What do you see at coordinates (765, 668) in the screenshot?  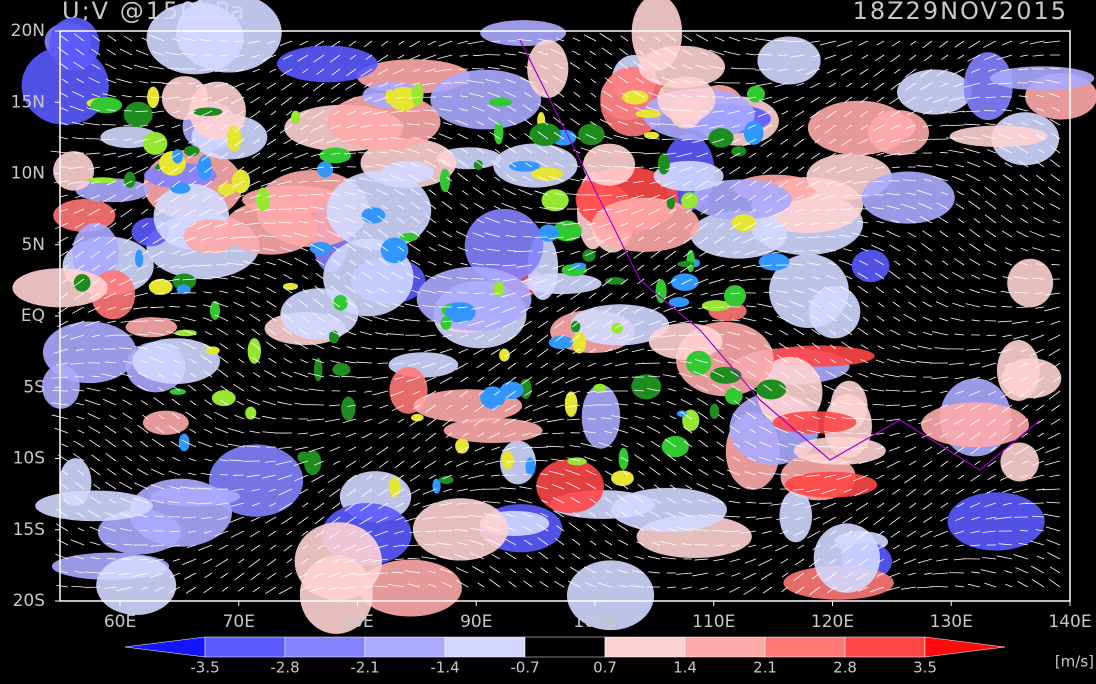 I see `colorbar-label: 2.1` at bounding box center [765, 668].